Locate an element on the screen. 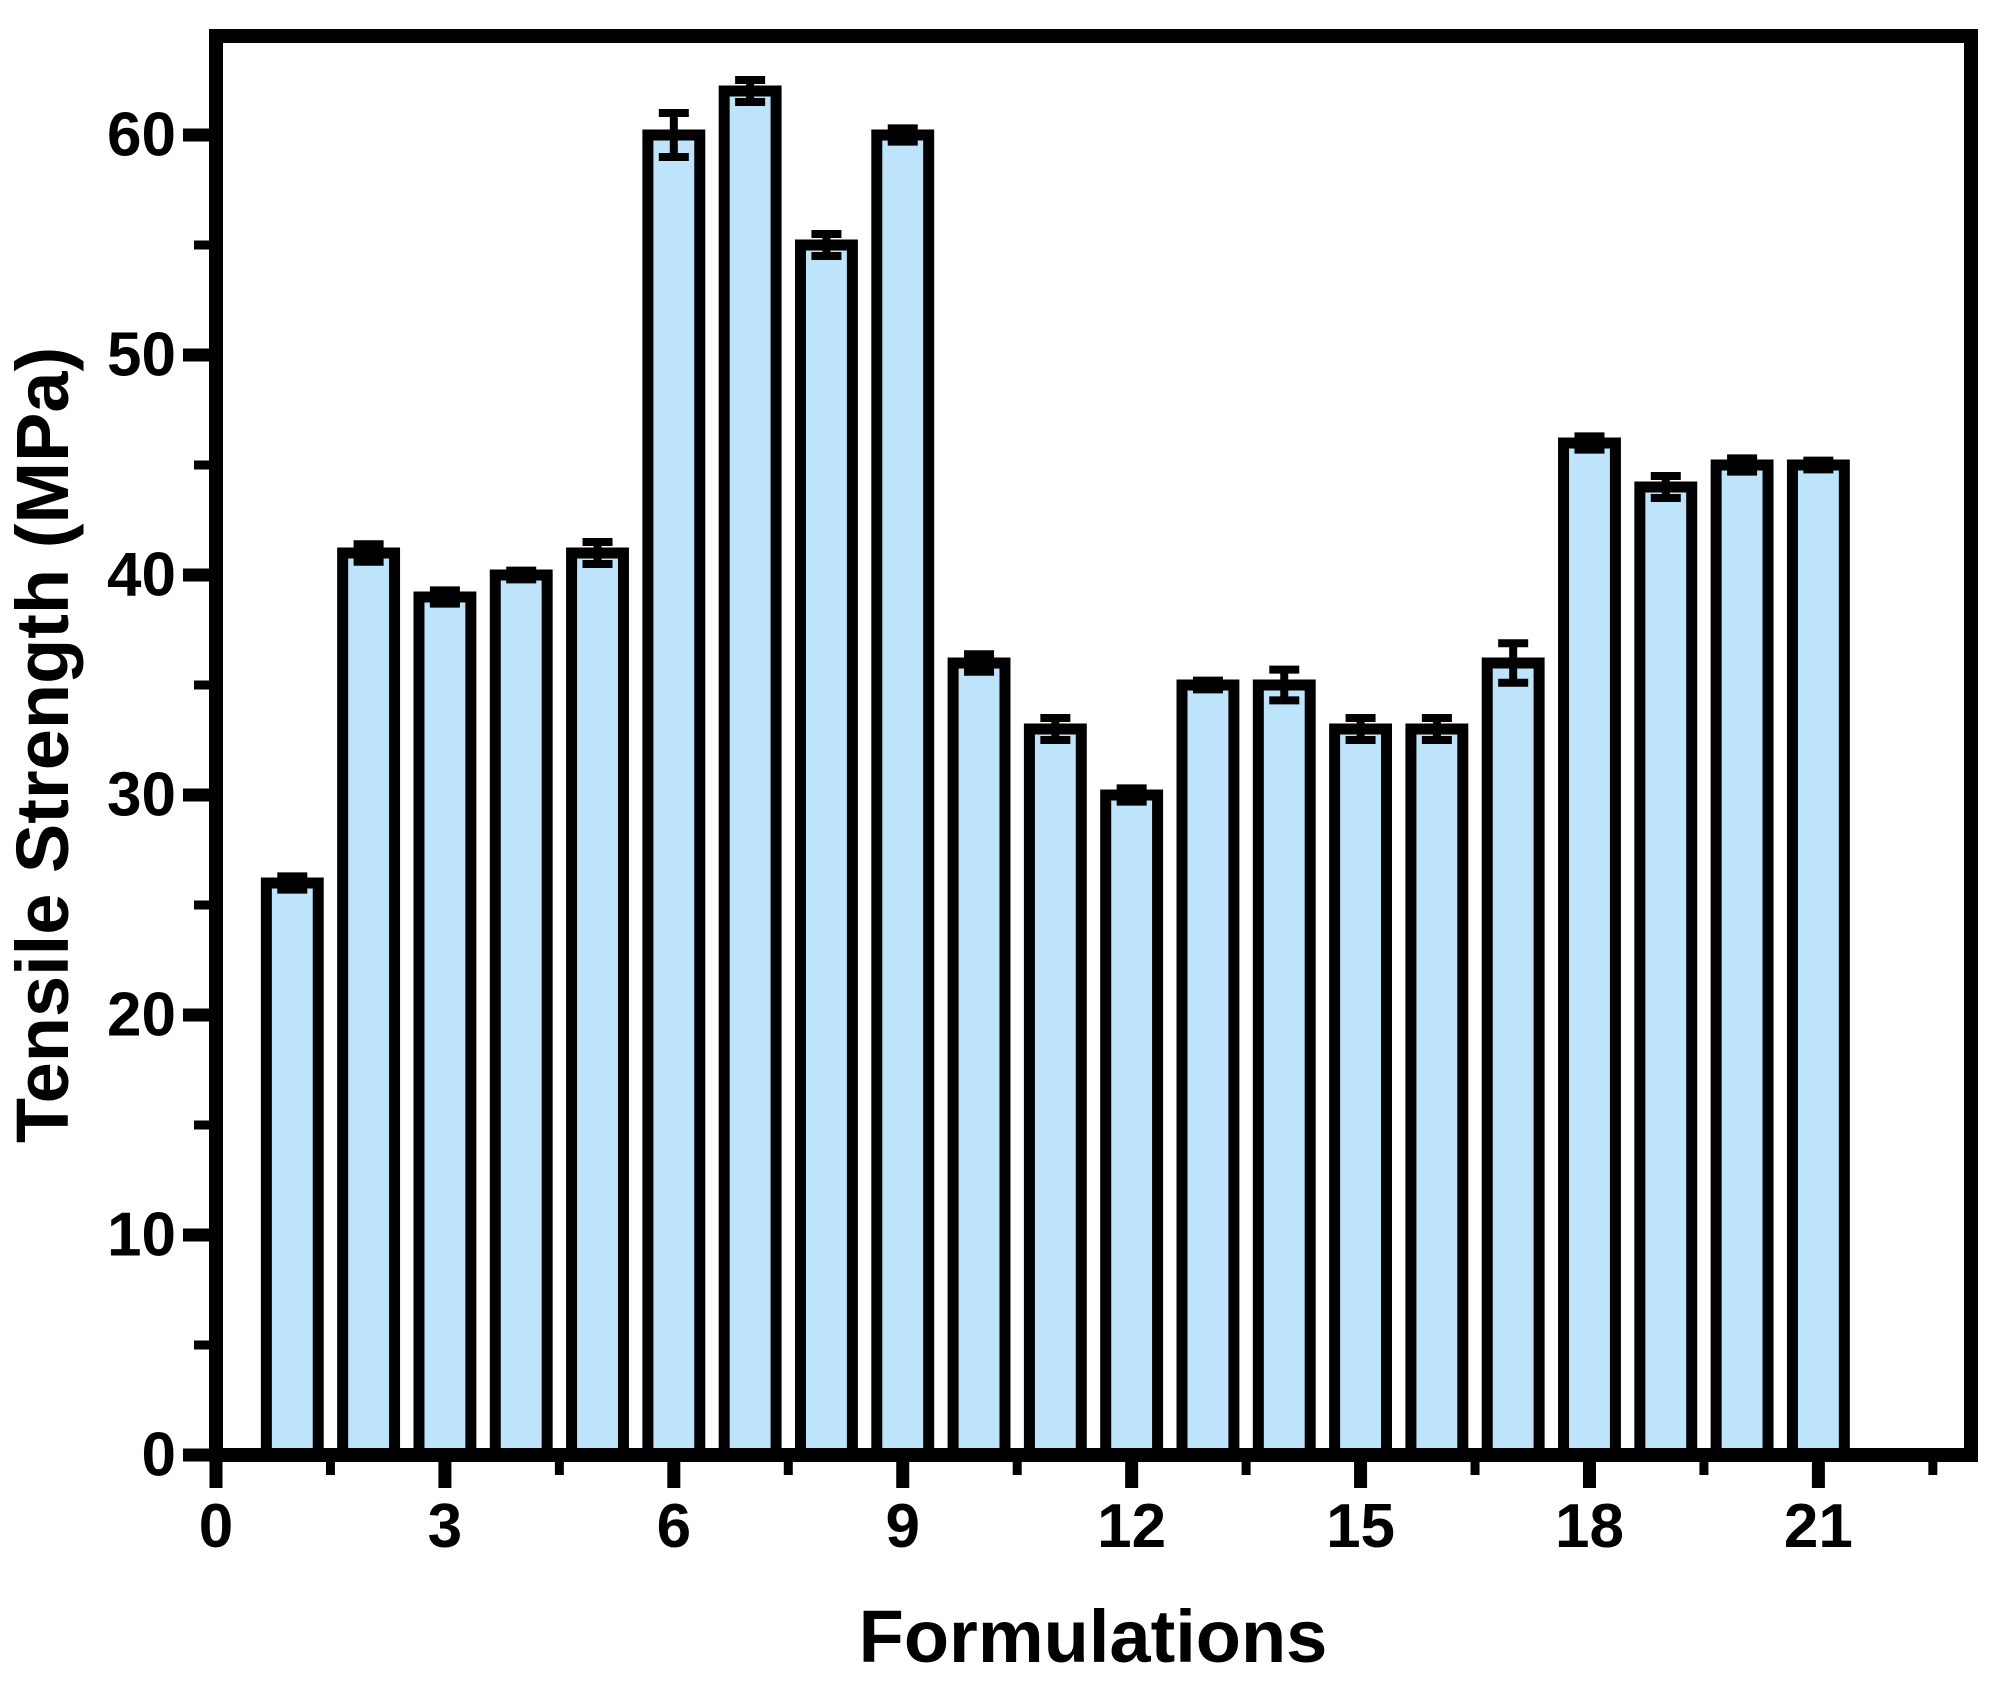 This screenshot has height=1681, width=1998. y-tick-label-40: 40 is located at coordinates (141, 575).